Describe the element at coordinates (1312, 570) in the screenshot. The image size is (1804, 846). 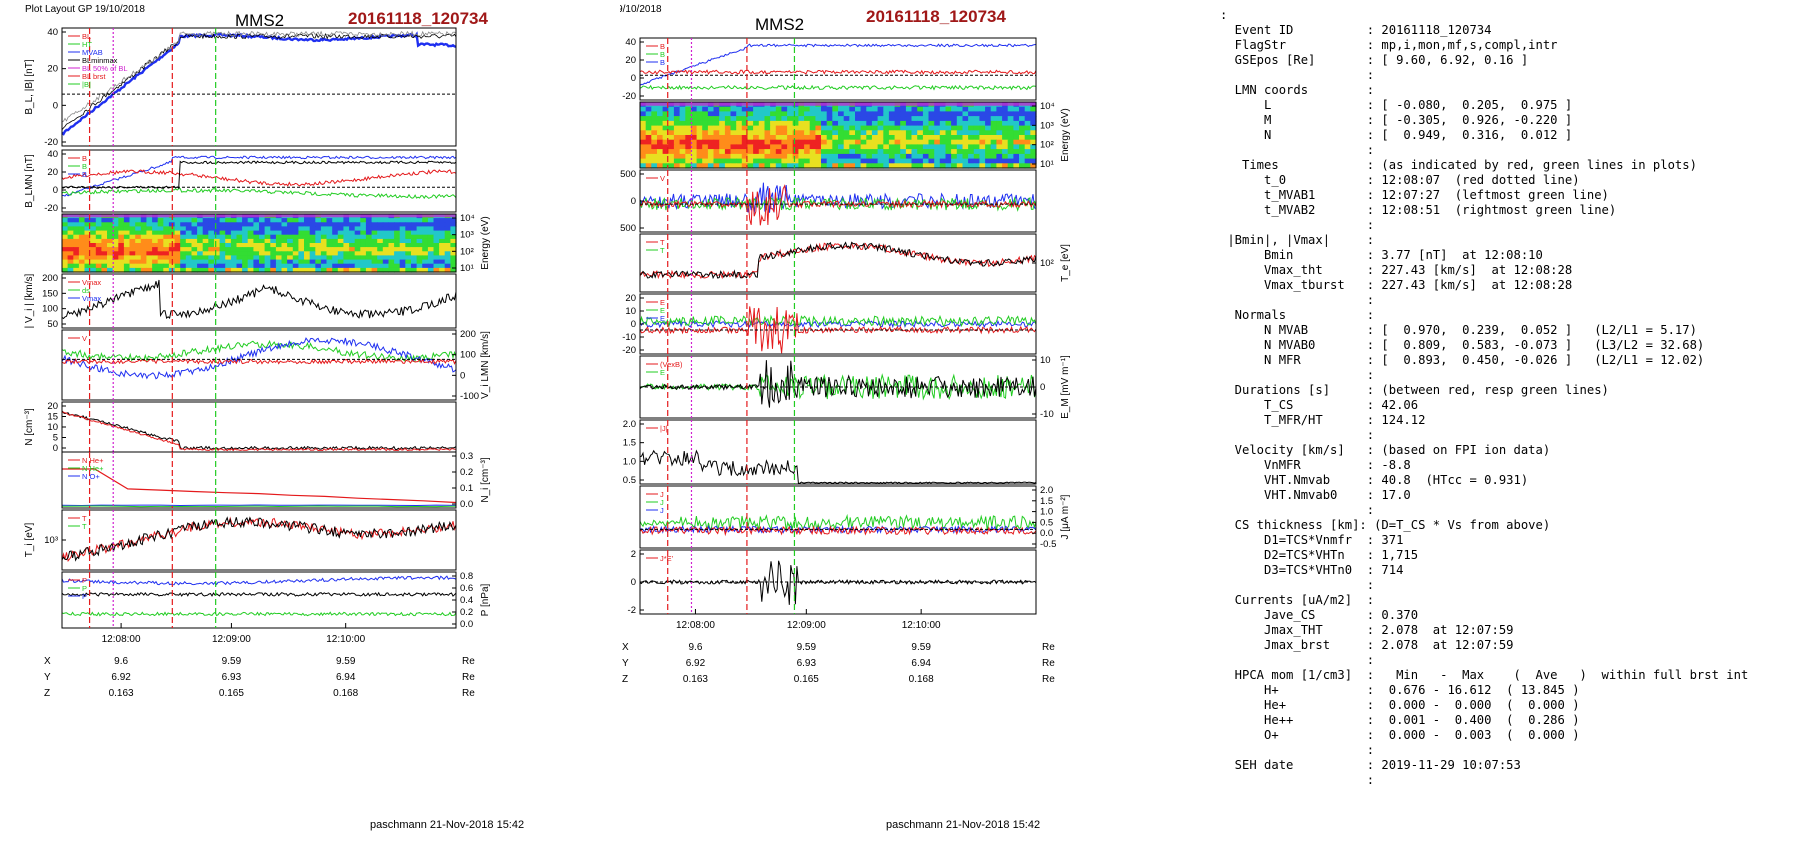
I see `info-line: D3=TCS*VHTn0 : 714` at that location.